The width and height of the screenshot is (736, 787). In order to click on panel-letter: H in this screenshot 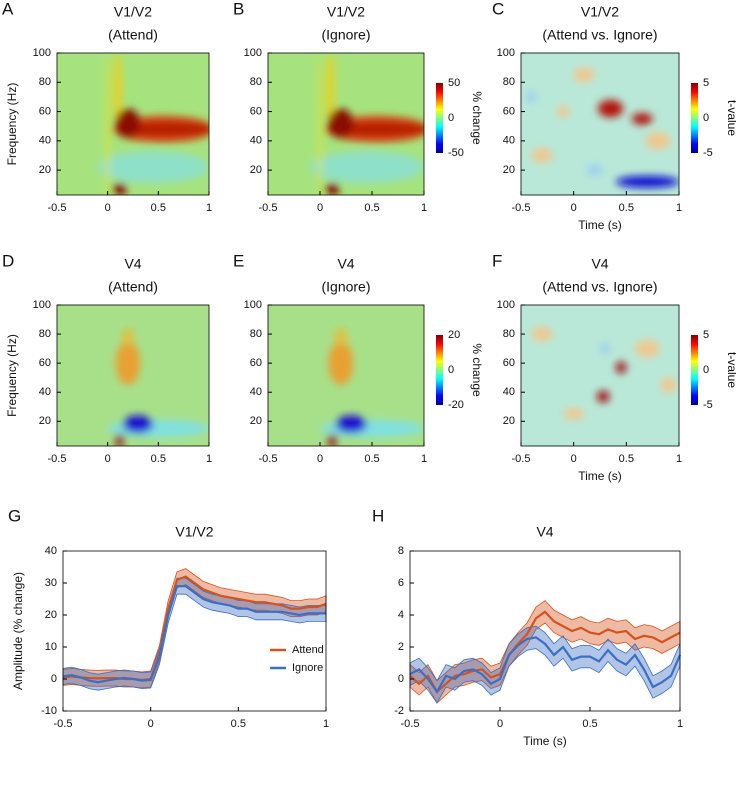, I will do `click(378, 515)`.